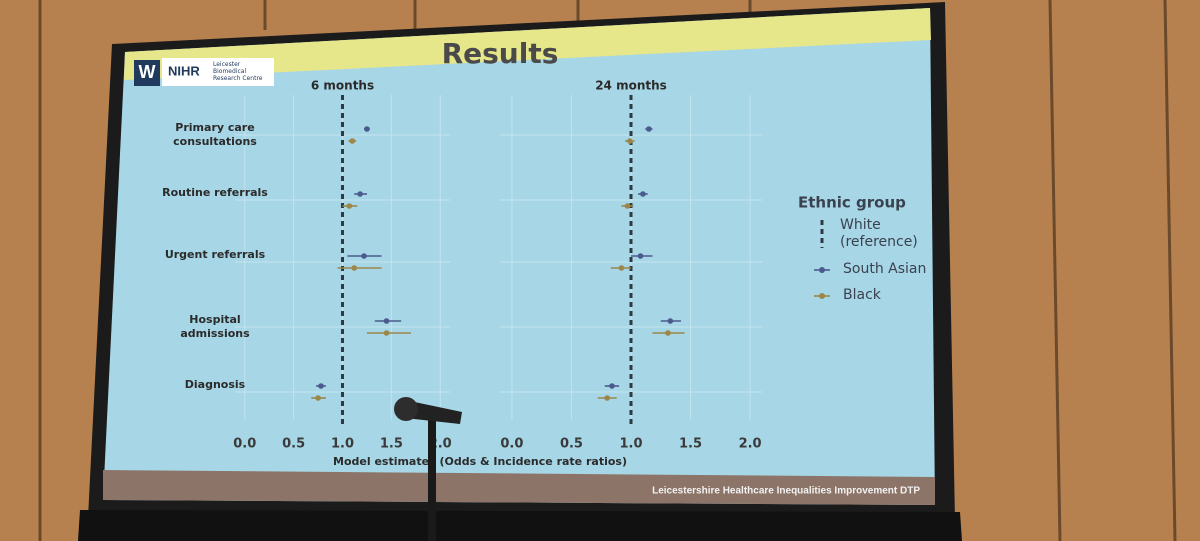  I want to click on category-label: Routine referrals, so click(215, 192).